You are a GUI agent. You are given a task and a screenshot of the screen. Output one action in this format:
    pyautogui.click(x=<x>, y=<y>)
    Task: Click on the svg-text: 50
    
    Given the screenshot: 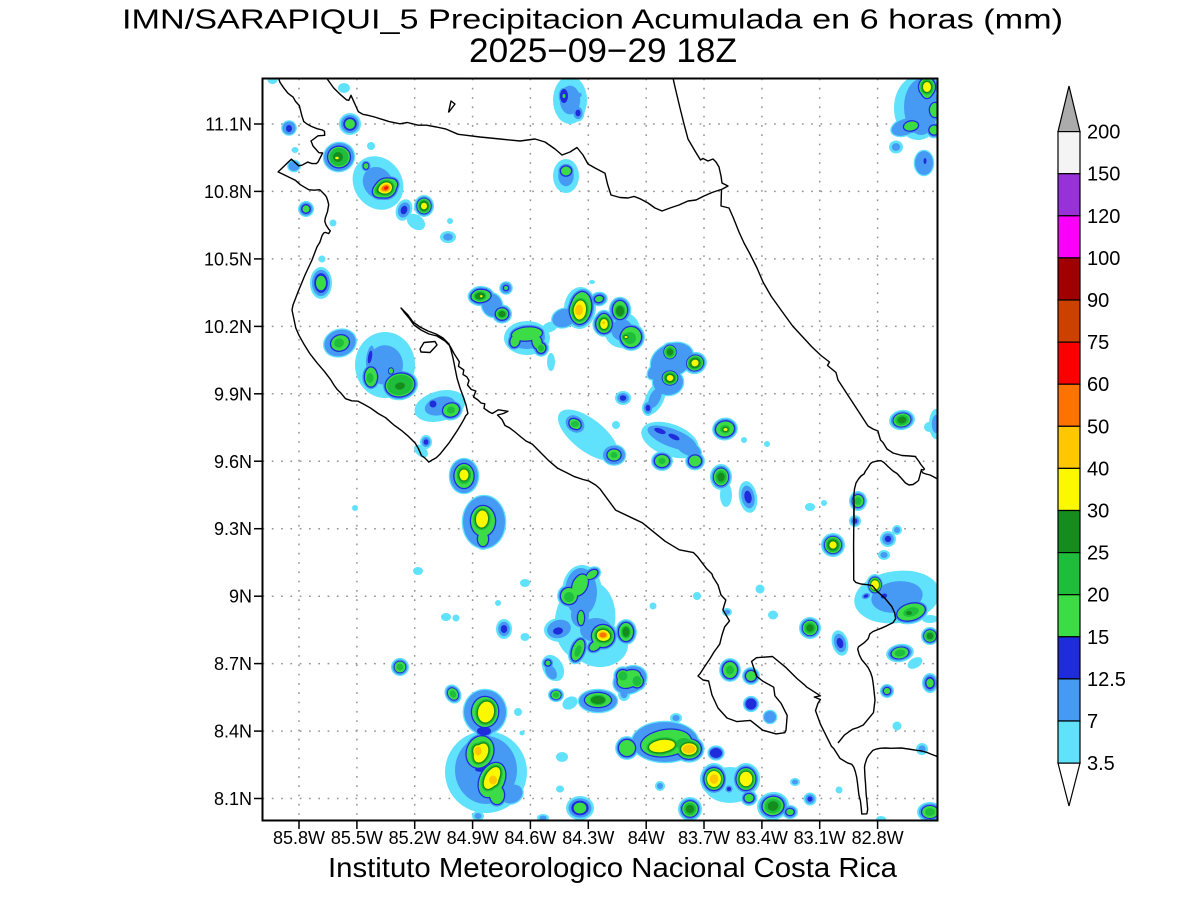 What is the action you would take?
    pyautogui.click(x=1098, y=427)
    